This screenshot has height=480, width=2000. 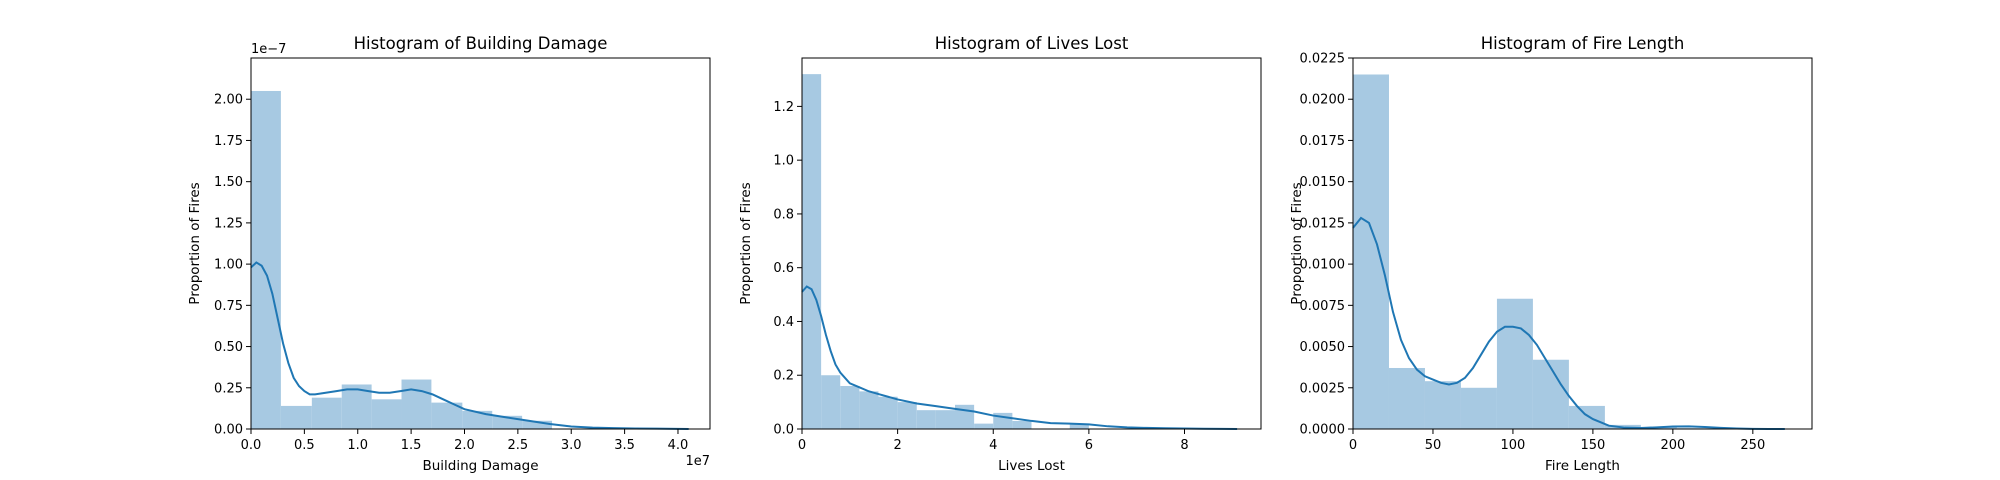 What do you see at coordinates (228, 265) in the screenshot?
I see `y-tick-label: 1.00` at bounding box center [228, 265].